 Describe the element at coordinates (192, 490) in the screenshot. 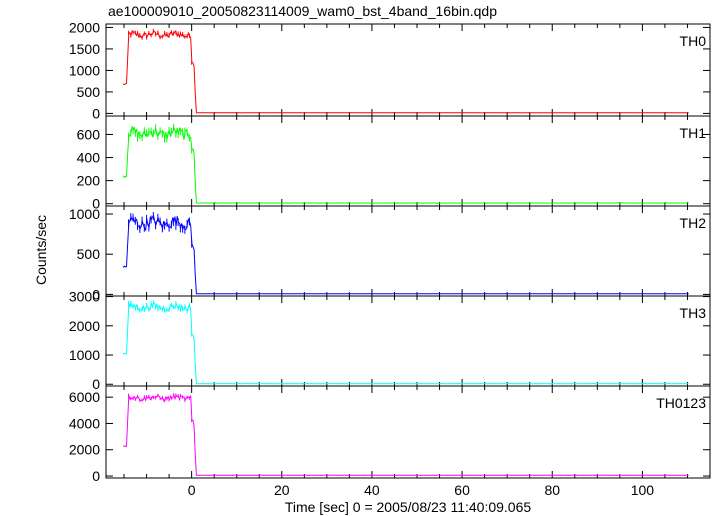

I see `x-tick-label: 0` at that location.